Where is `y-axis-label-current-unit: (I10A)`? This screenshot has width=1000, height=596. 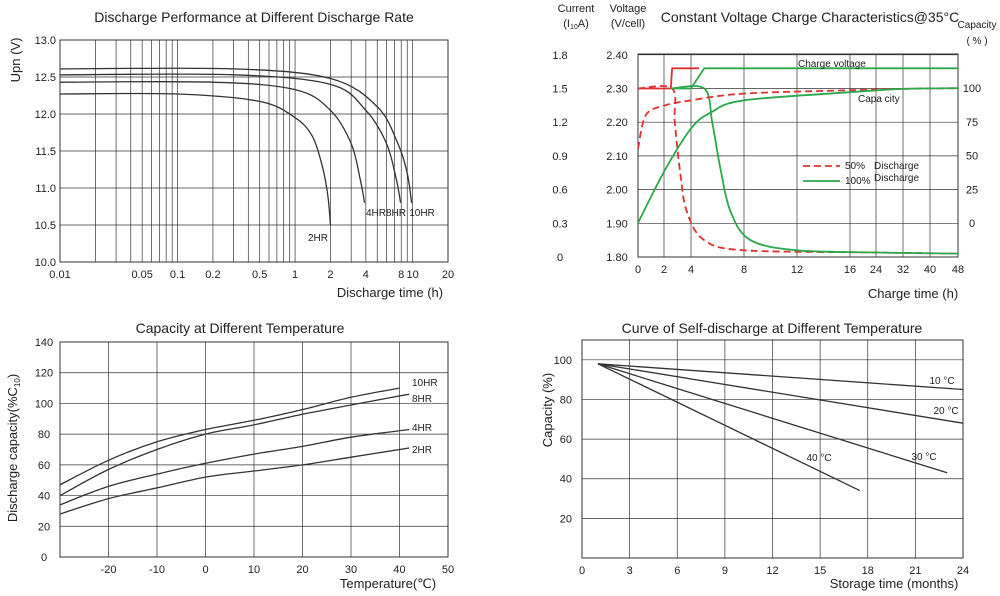
y-axis-label-current-unit: (I10A) is located at coordinates (576, 24).